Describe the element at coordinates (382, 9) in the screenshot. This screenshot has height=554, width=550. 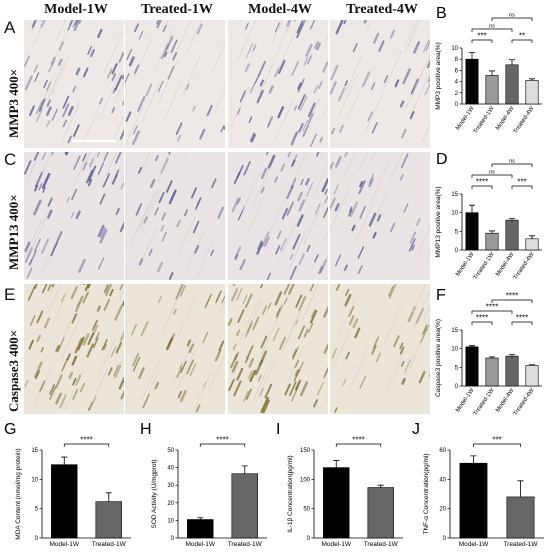
I see `column-header-treated-4w: Treated-4W` at that location.